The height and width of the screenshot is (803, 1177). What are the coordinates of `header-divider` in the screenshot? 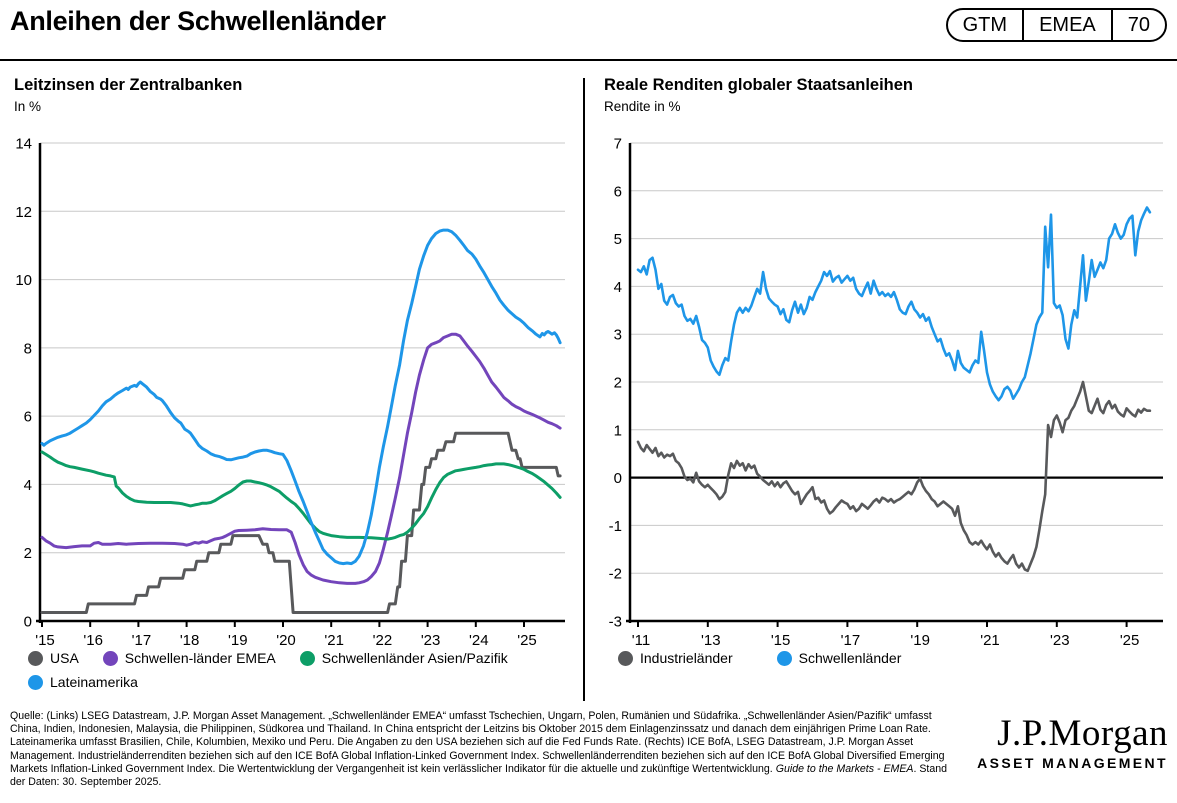 It's located at (588, 60).